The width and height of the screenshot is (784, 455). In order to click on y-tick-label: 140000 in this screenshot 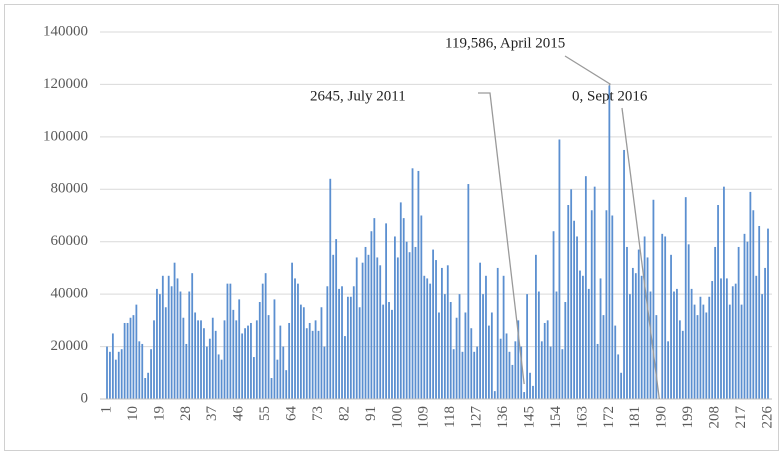, I will do `click(65, 31)`.